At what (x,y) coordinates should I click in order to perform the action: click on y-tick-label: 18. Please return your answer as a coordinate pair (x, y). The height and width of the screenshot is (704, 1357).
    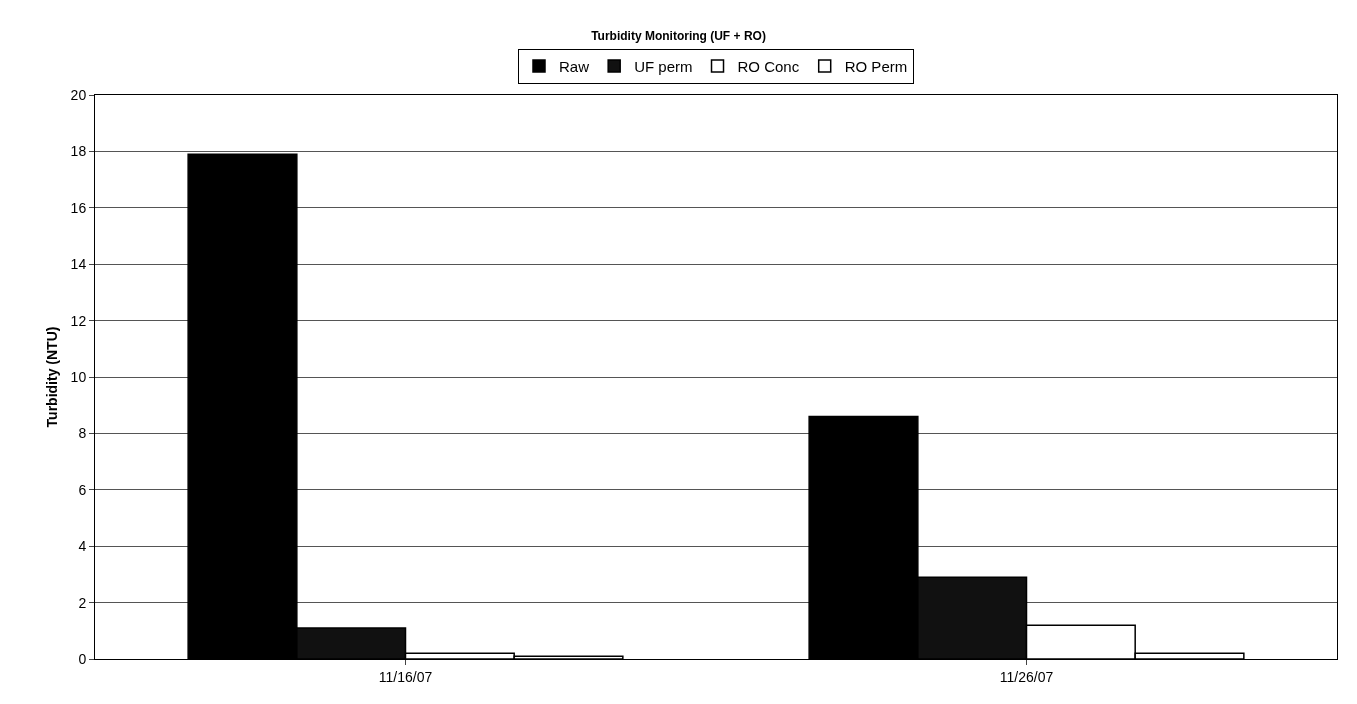
    Looking at the image, I should click on (78, 151).